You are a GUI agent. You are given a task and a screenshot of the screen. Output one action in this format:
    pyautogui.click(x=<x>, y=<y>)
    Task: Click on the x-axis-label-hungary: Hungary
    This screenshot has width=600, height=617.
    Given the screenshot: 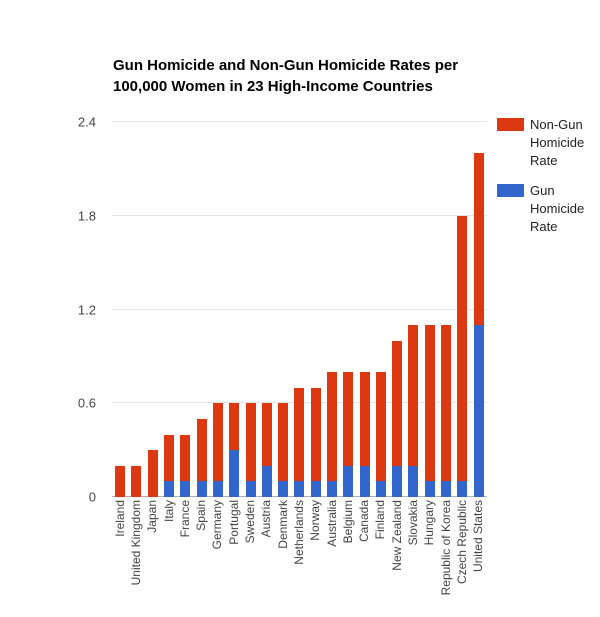 What is the action you would take?
    pyautogui.click(x=429, y=523)
    